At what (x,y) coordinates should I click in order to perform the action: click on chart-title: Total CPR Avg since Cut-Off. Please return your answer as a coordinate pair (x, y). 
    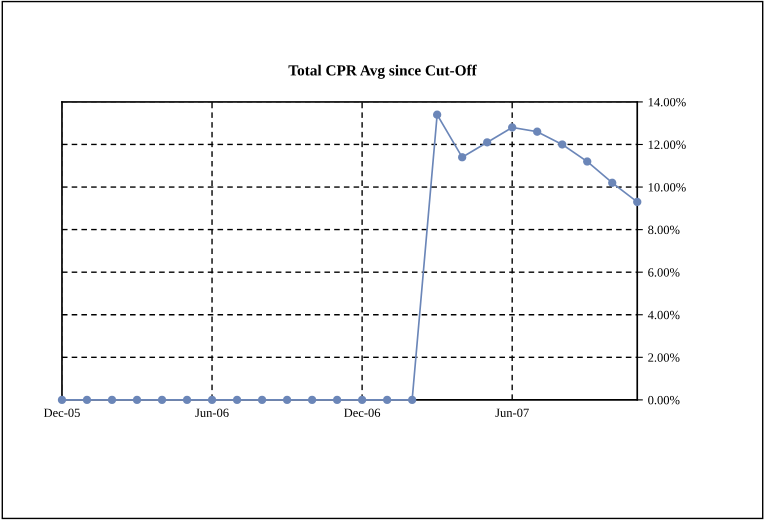
    Looking at the image, I should click on (382, 71).